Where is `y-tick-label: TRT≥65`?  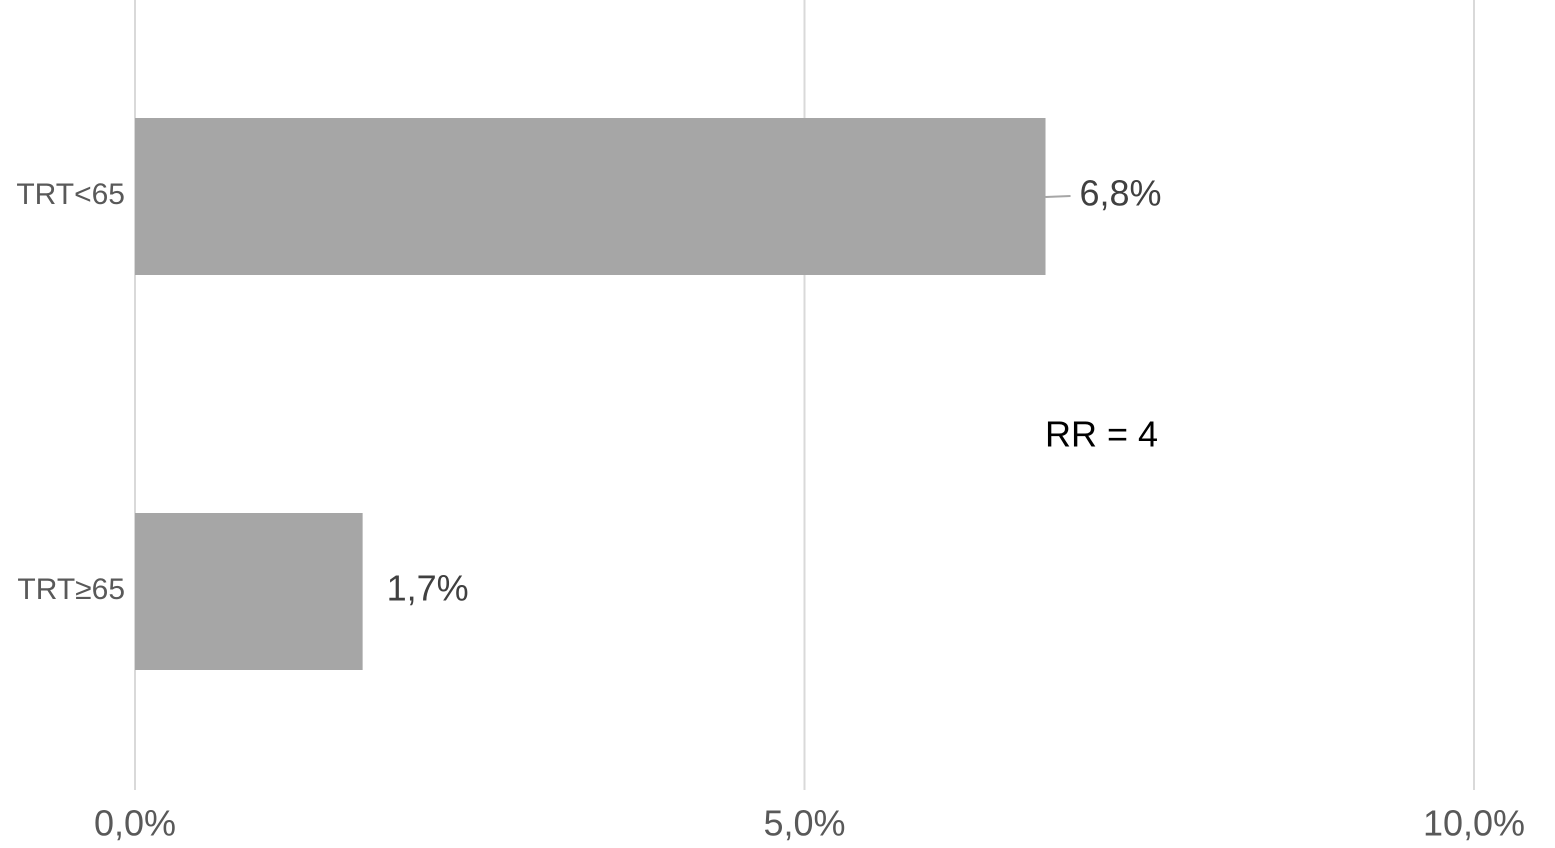
y-tick-label: TRT≥65 is located at coordinates (71, 589).